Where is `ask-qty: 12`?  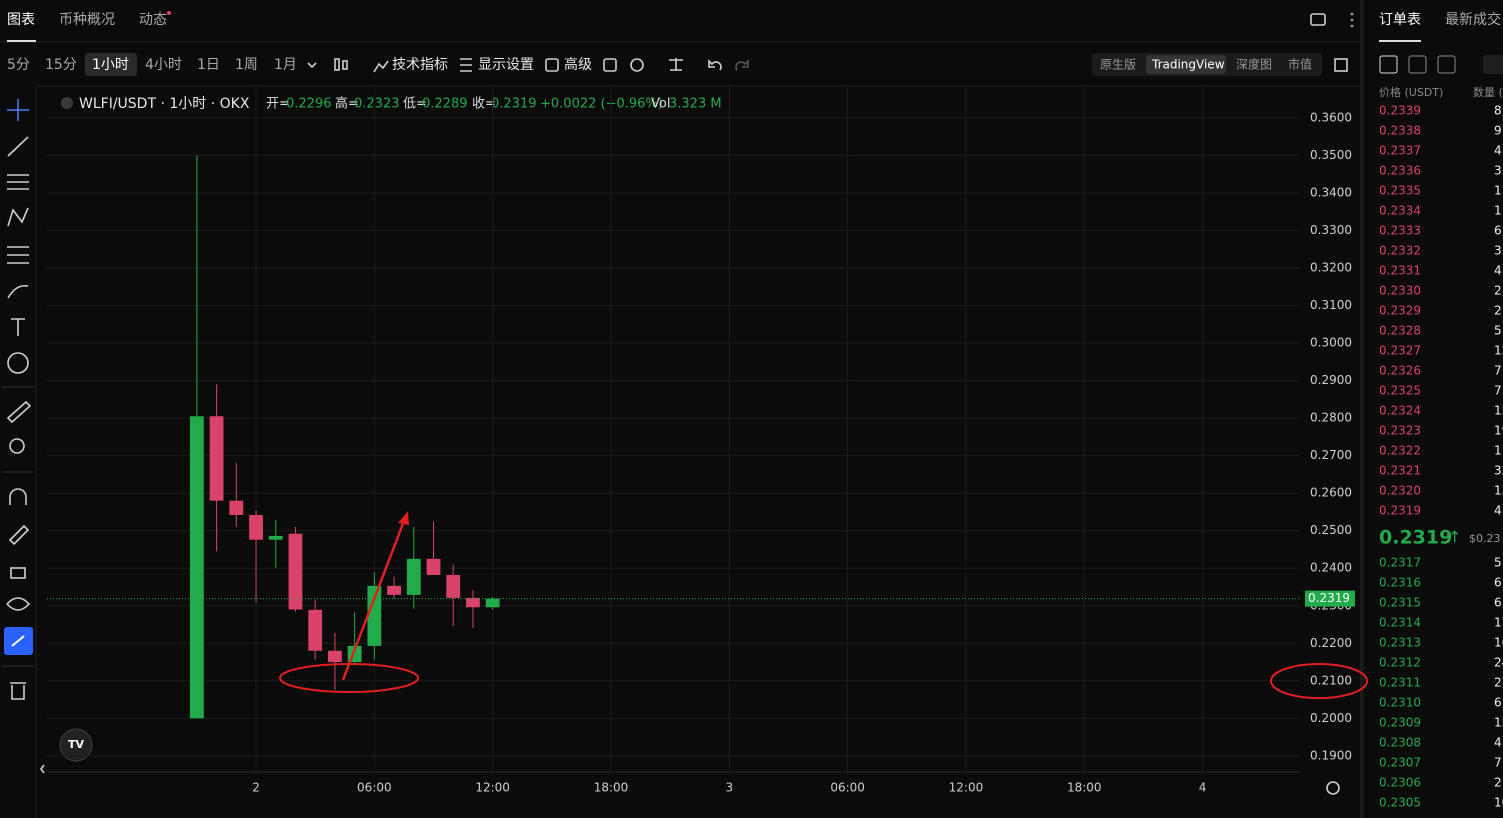
ask-qty: 12 is located at coordinates (1498, 351).